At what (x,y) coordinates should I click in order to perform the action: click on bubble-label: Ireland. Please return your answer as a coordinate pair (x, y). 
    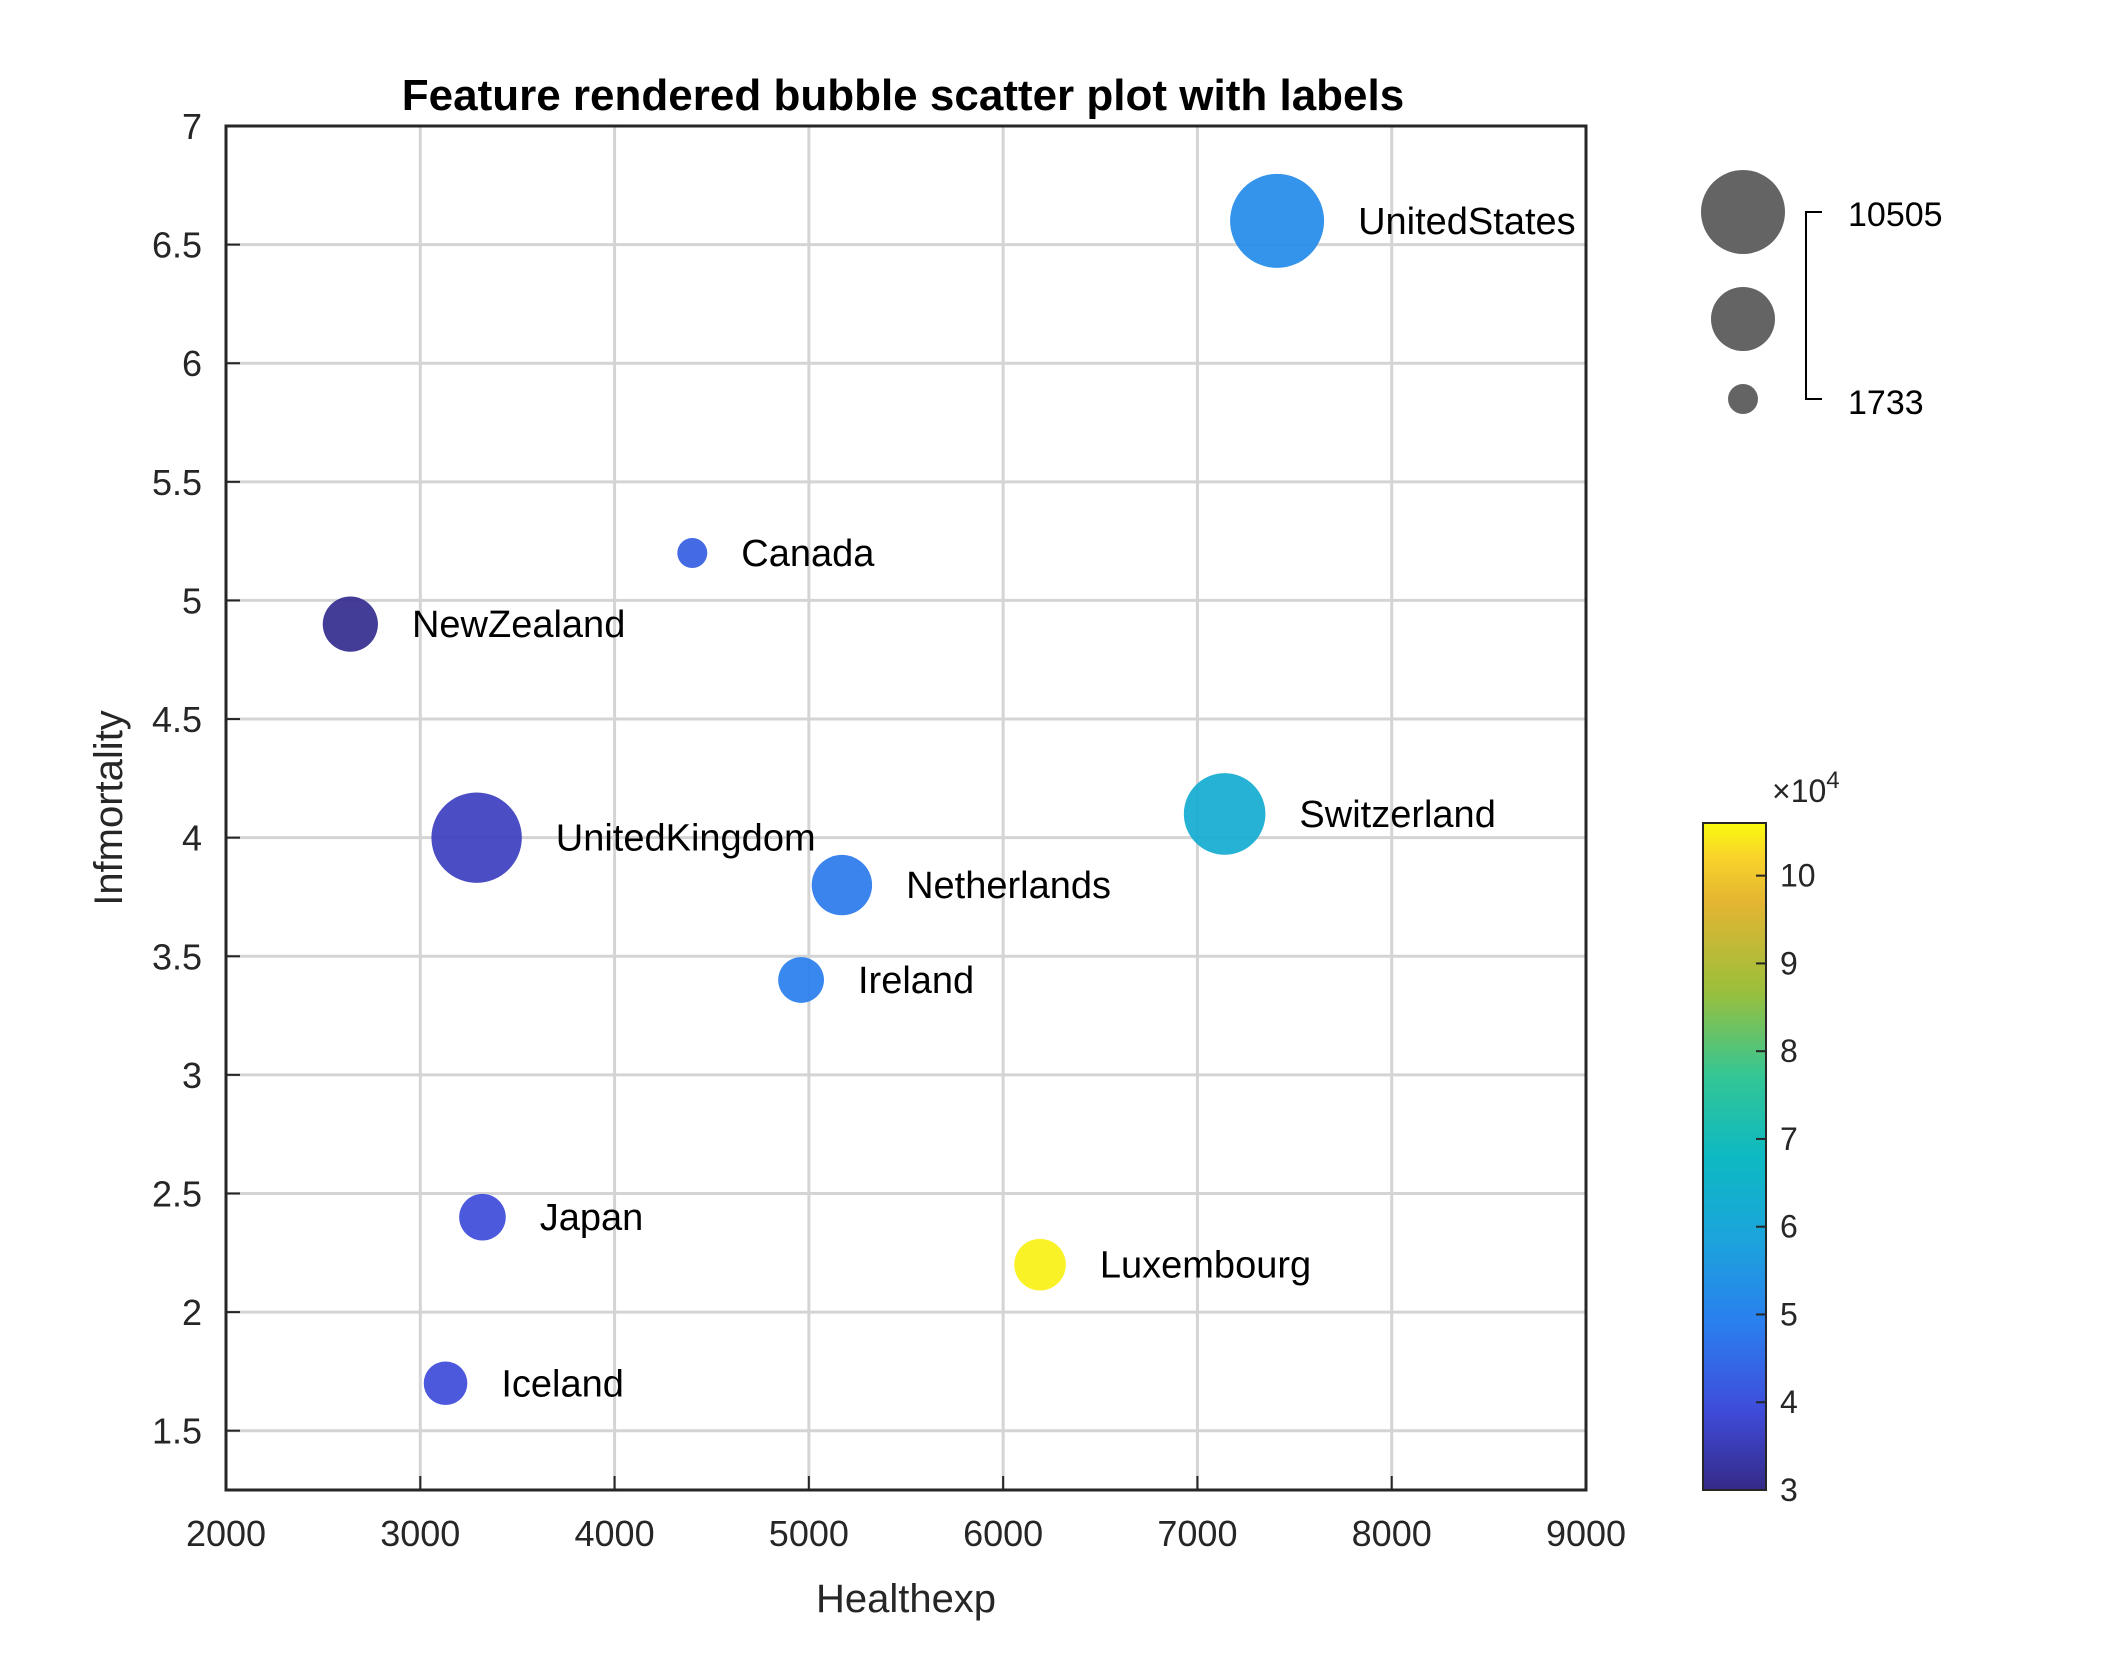
    Looking at the image, I should click on (916, 981).